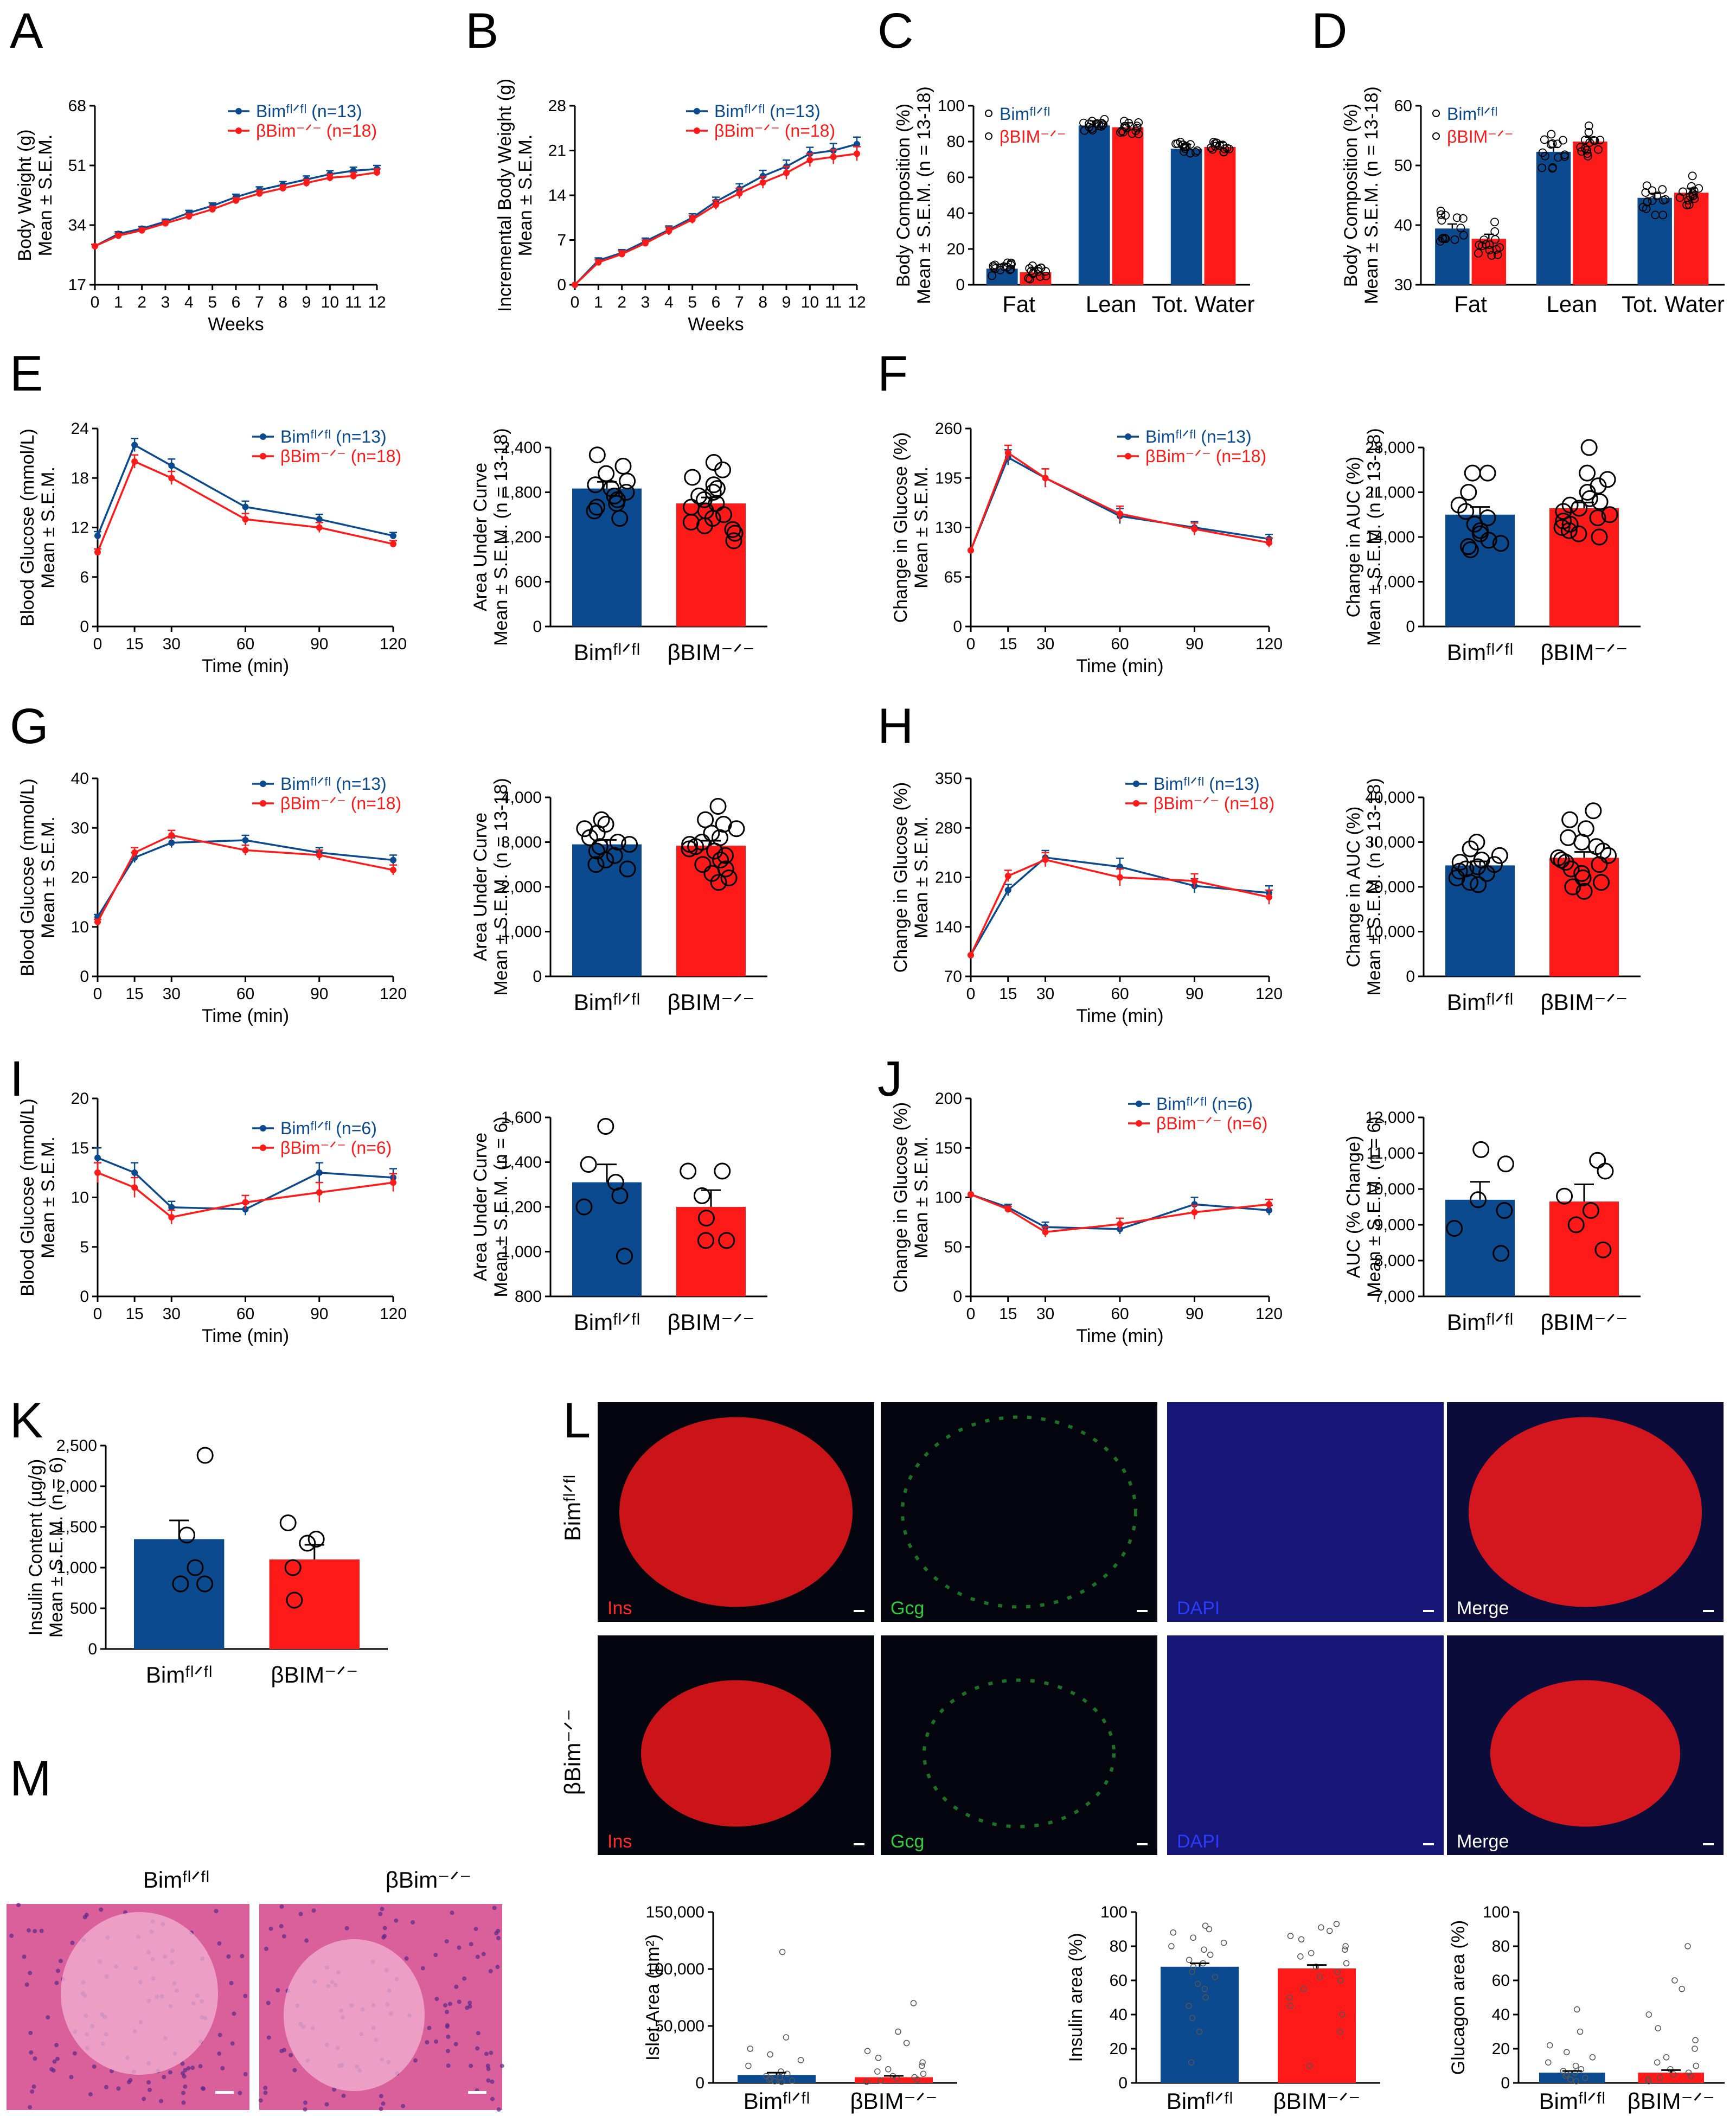 The image size is (1736, 2116). Describe the element at coordinates (1468, 492) in the screenshot. I see `F2-scatter-point` at that location.